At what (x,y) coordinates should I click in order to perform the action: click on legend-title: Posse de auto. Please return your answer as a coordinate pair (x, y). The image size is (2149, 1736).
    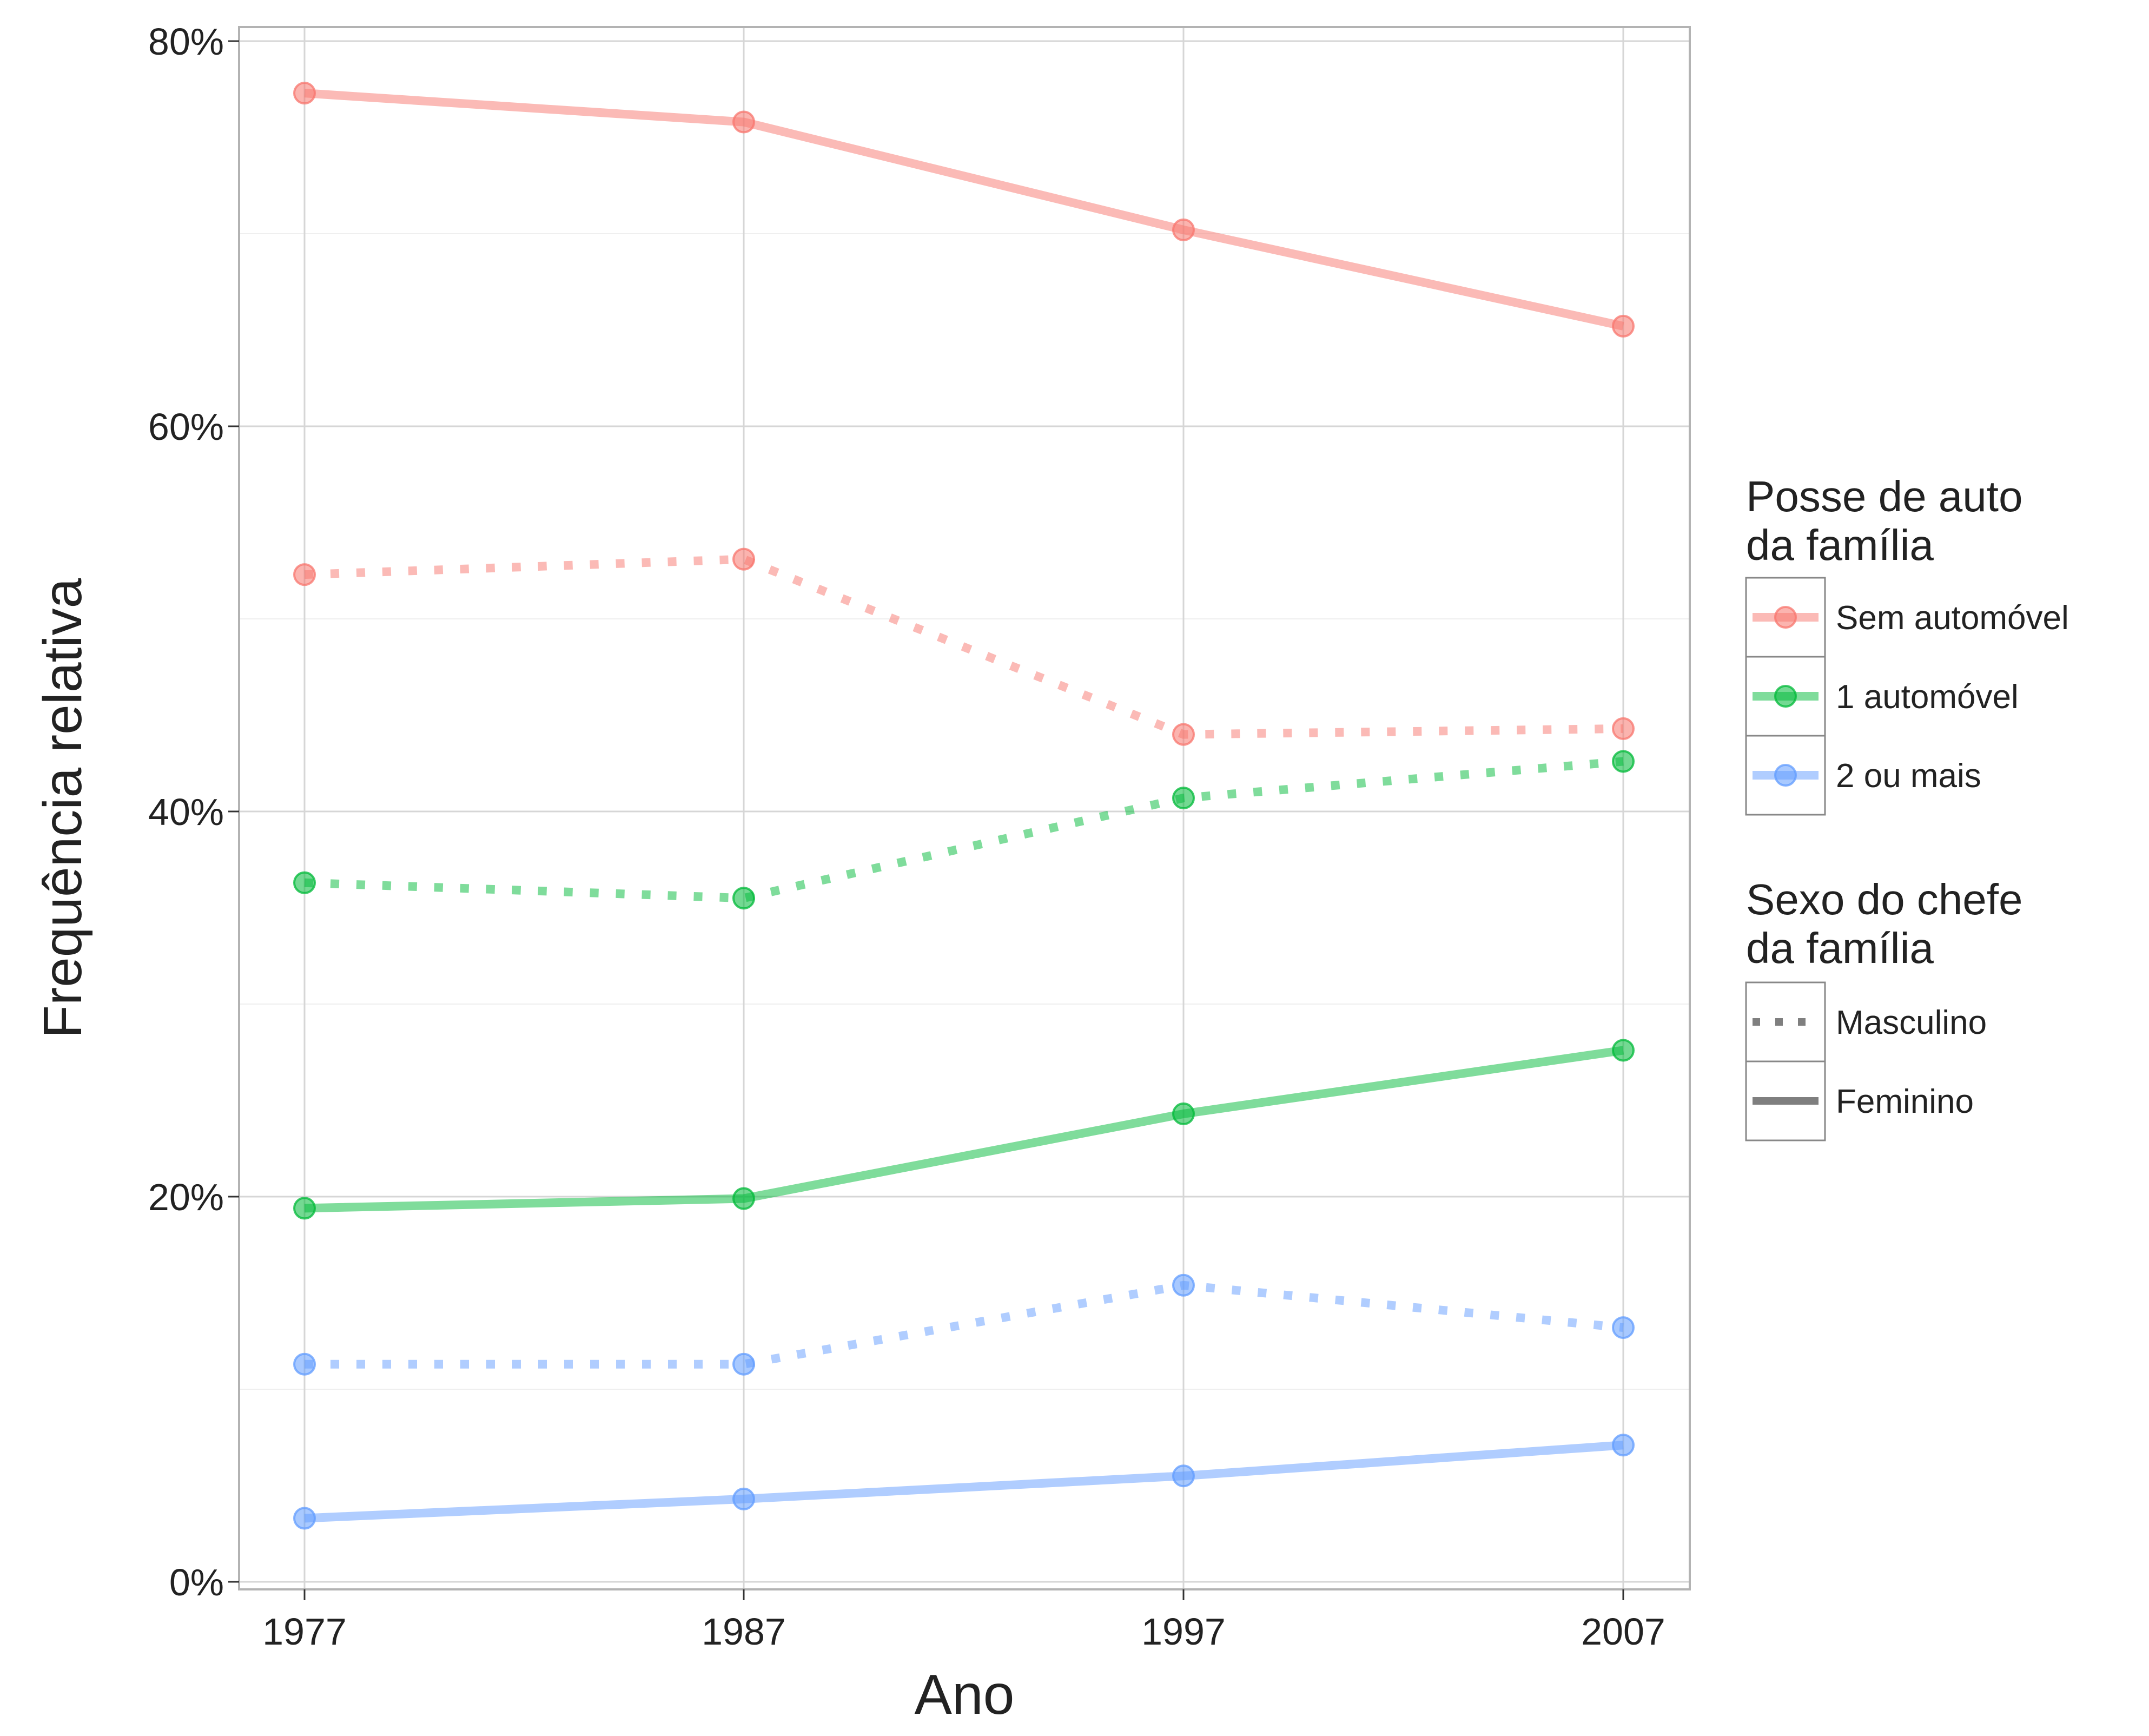
    Looking at the image, I should click on (1884, 496).